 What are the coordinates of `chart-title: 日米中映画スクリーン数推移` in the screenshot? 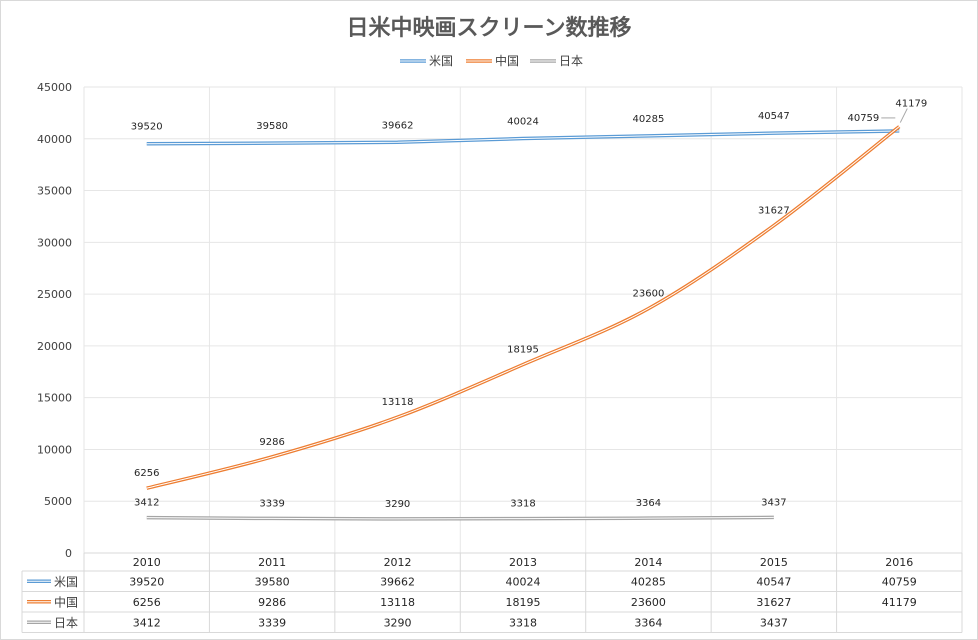 It's located at (489, 28).